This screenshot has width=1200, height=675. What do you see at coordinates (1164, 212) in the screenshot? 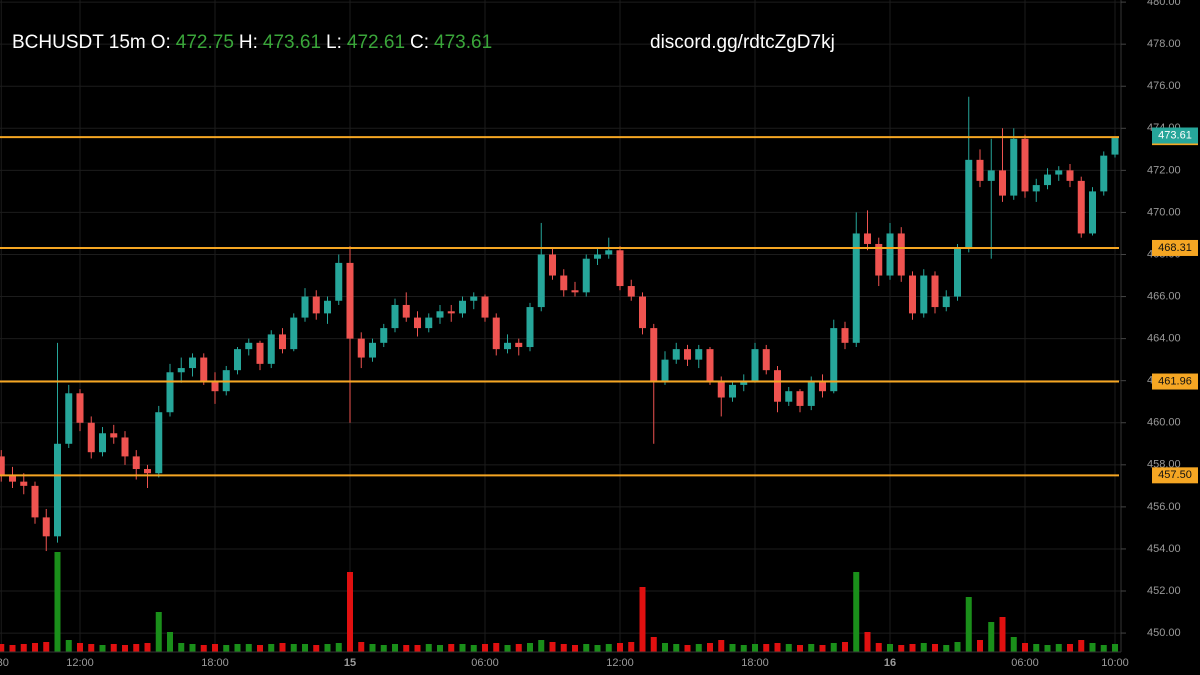
I see `y-tick-label: 470.00` at bounding box center [1164, 212].